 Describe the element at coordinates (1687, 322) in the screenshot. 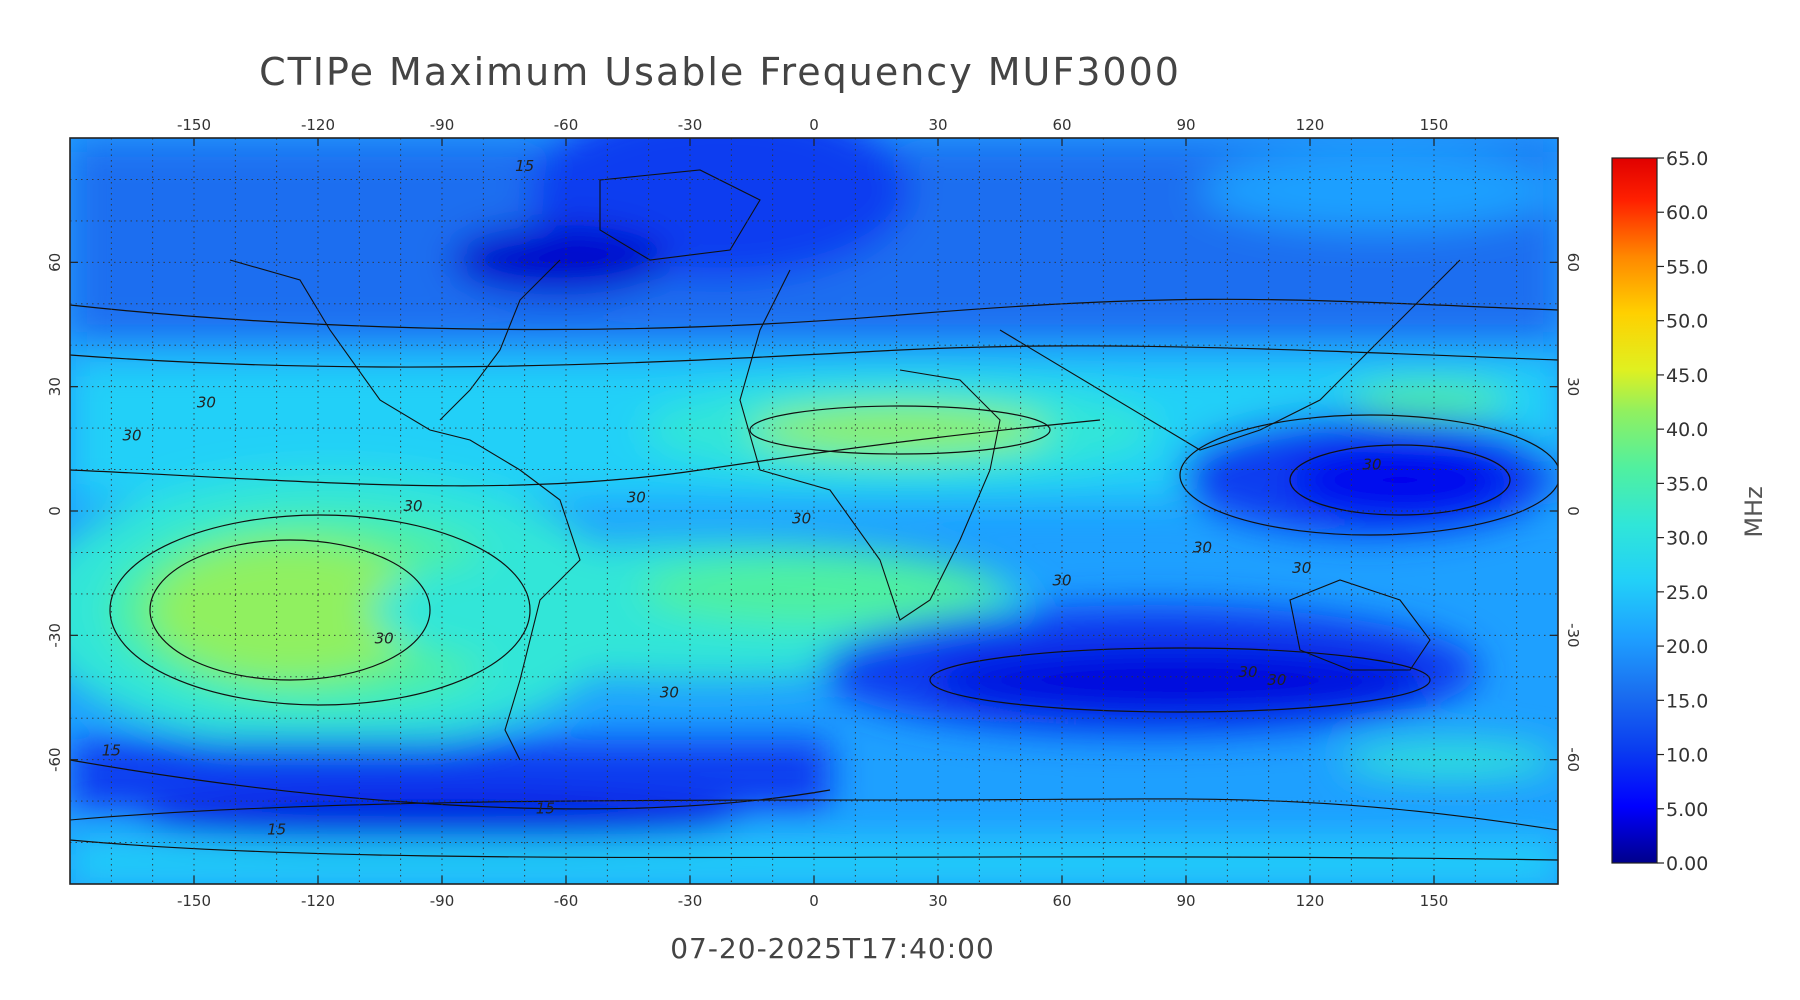

I see `colorbar-tick-label: 50.0` at that location.